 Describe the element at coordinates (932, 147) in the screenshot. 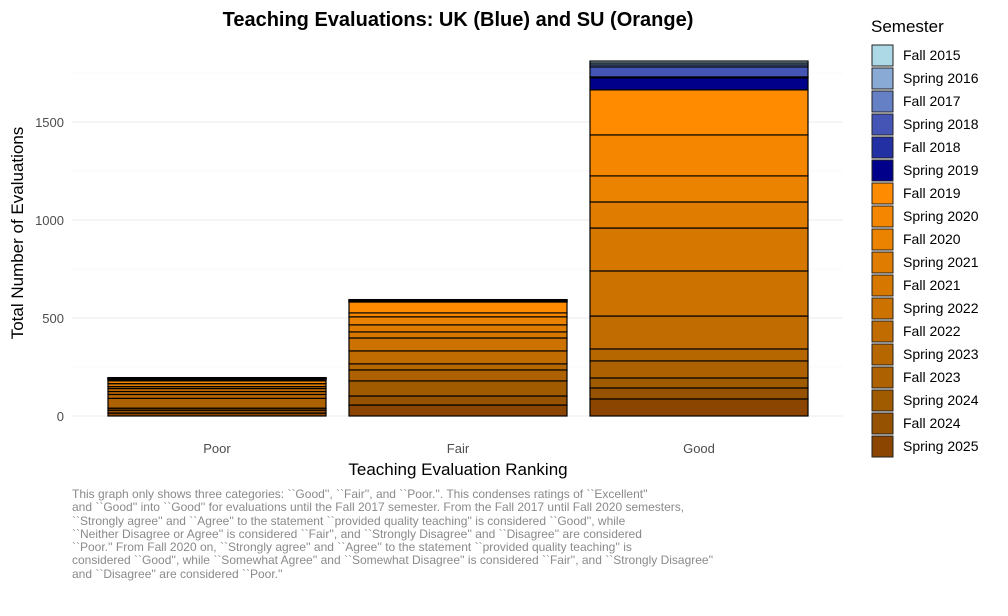

I see `legend-label: Fall 2018` at that location.